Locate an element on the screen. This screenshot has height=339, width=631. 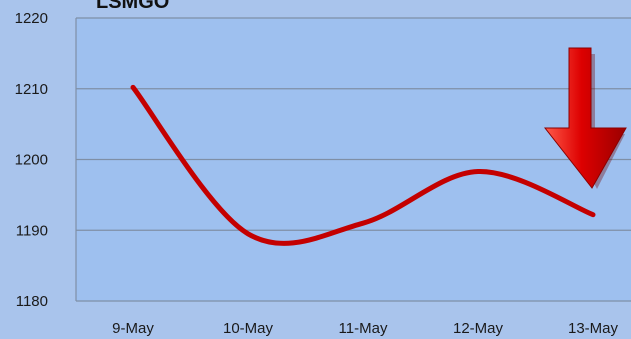
y-axis: 1180 1190 1200 1210 1220 is located at coordinates (31, 160).